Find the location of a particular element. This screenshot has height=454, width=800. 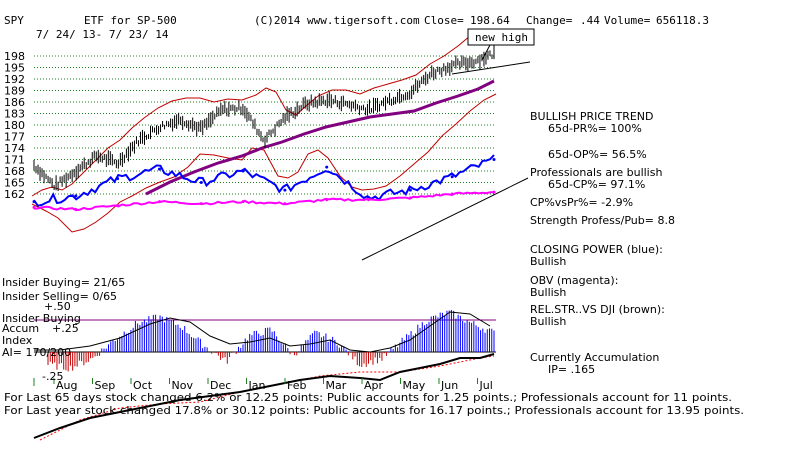

accumulation-histogram is located at coordinates (271, 341).